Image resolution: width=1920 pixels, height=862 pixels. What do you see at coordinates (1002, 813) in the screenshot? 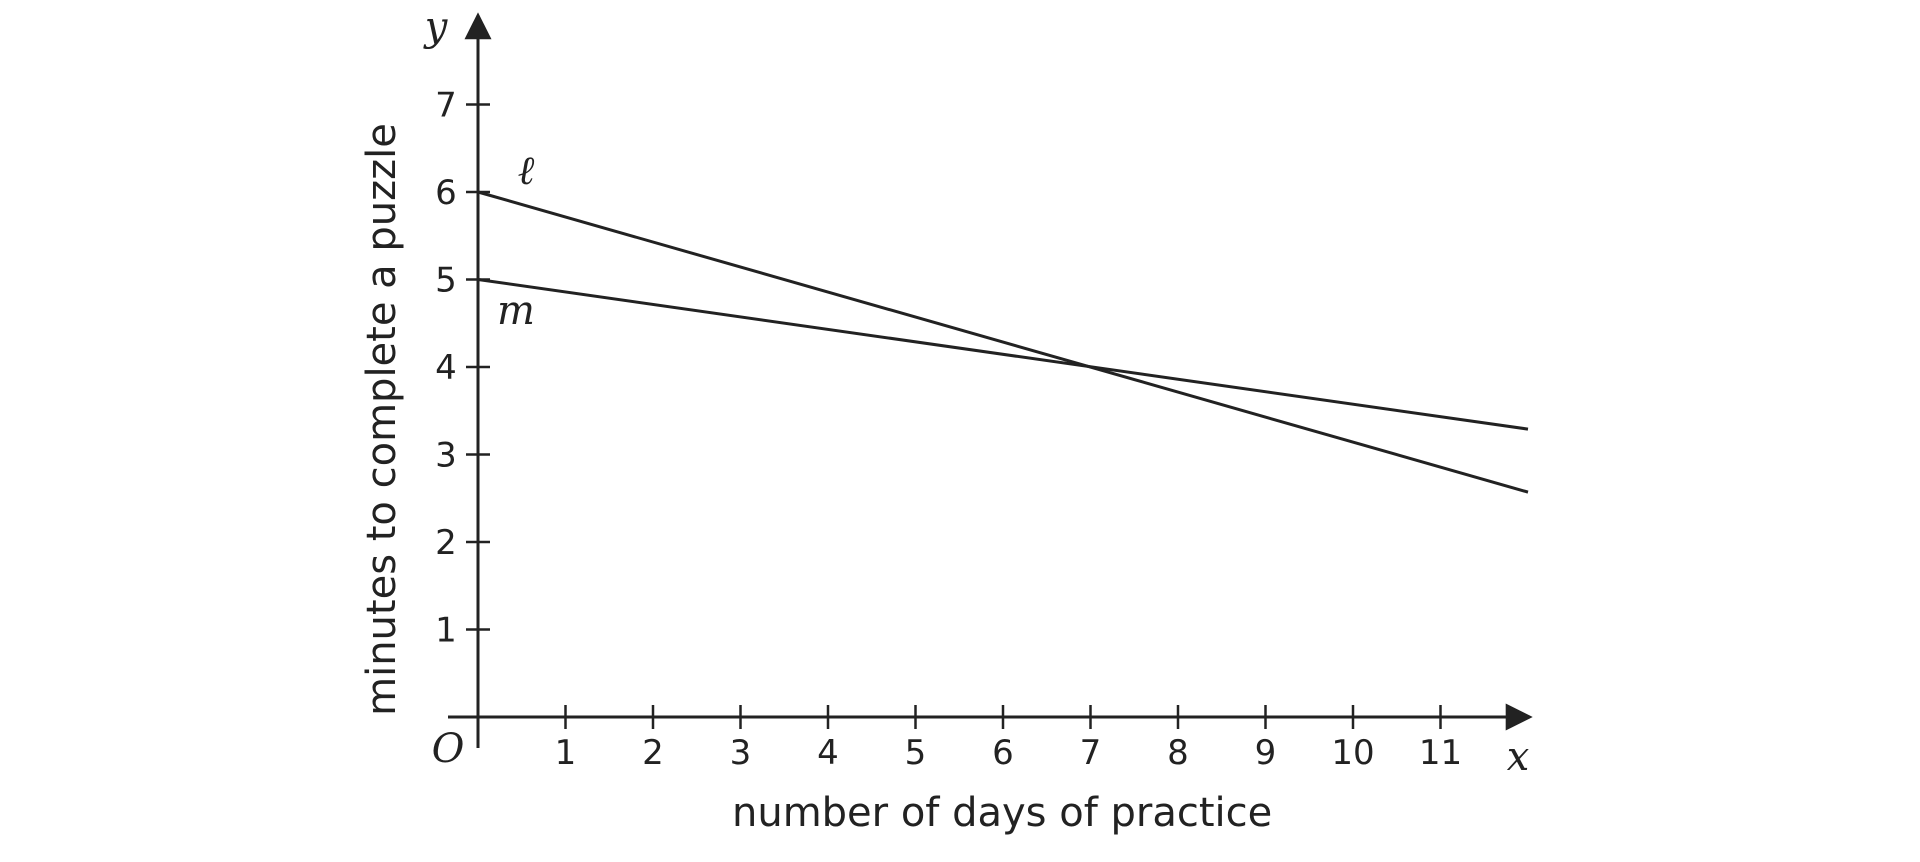
I see `x-axis-title: number of days of practice` at bounding box center [1002, 813].